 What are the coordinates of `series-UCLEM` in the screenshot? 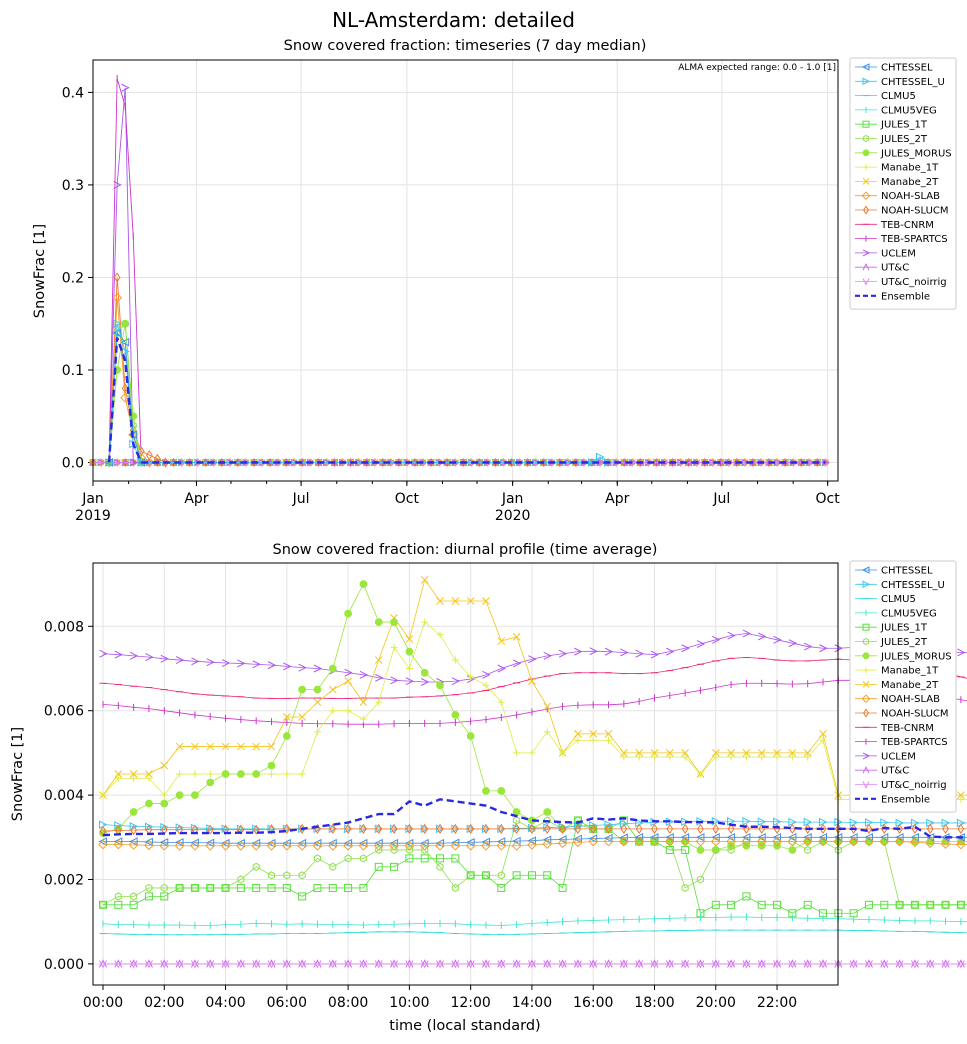 It's located at (533, 657).